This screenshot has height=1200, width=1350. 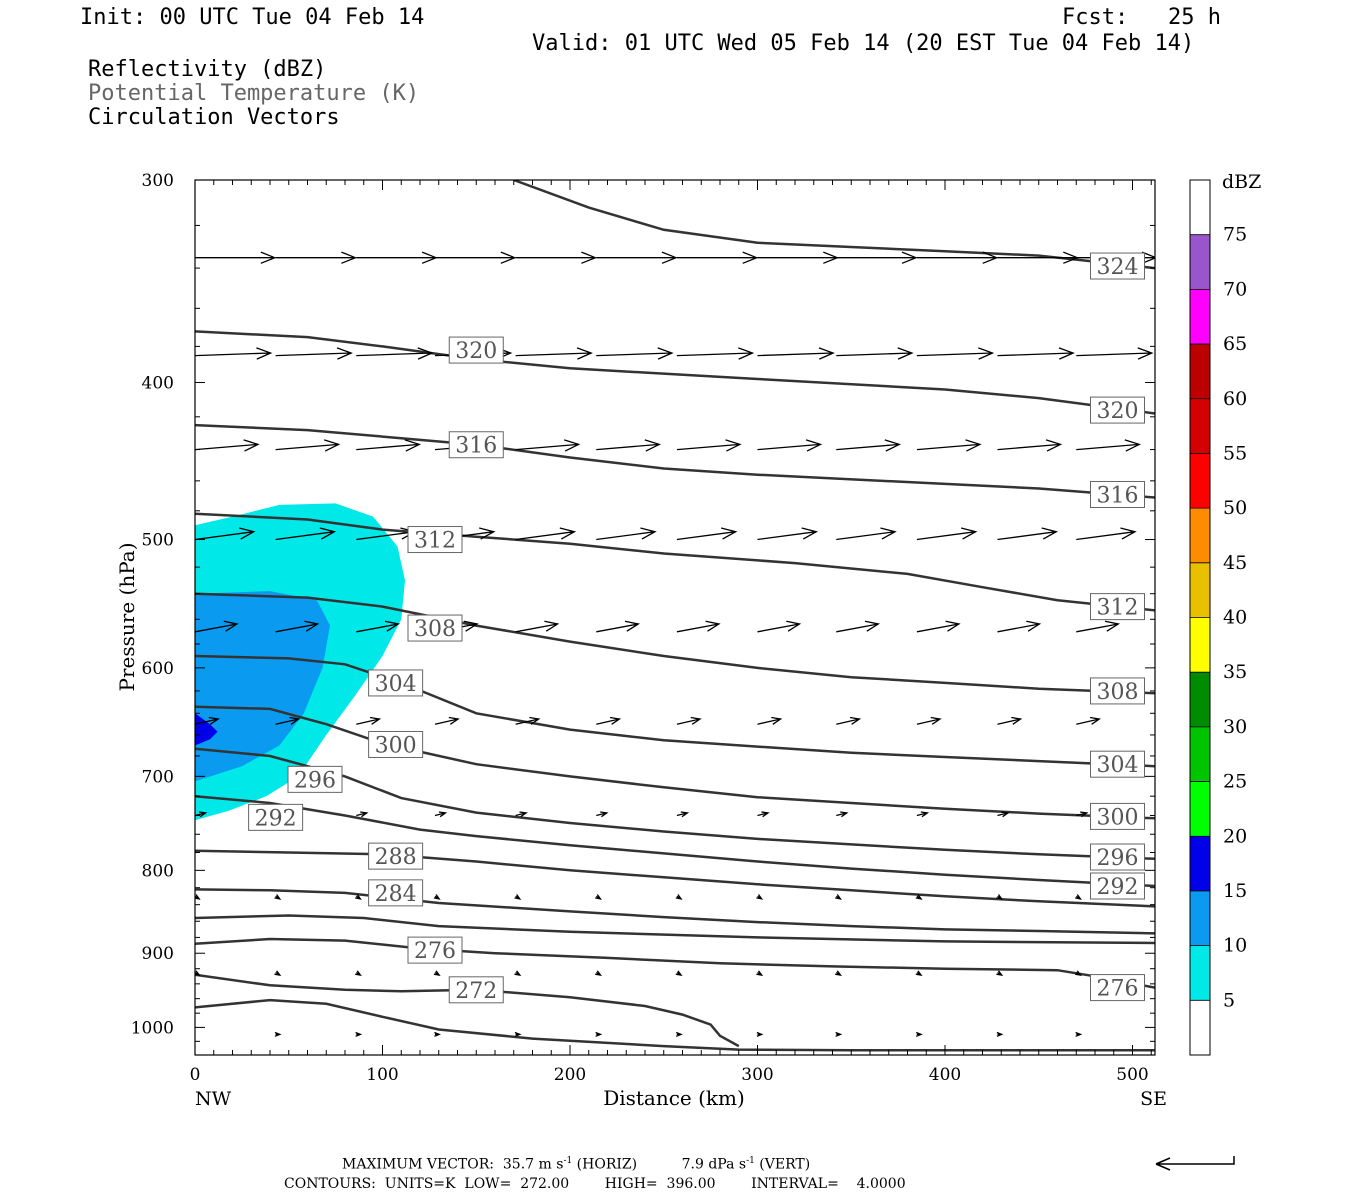 I want to click on field-reflectivity: Reflectivity (dBZ), so click(x=207, y=69).